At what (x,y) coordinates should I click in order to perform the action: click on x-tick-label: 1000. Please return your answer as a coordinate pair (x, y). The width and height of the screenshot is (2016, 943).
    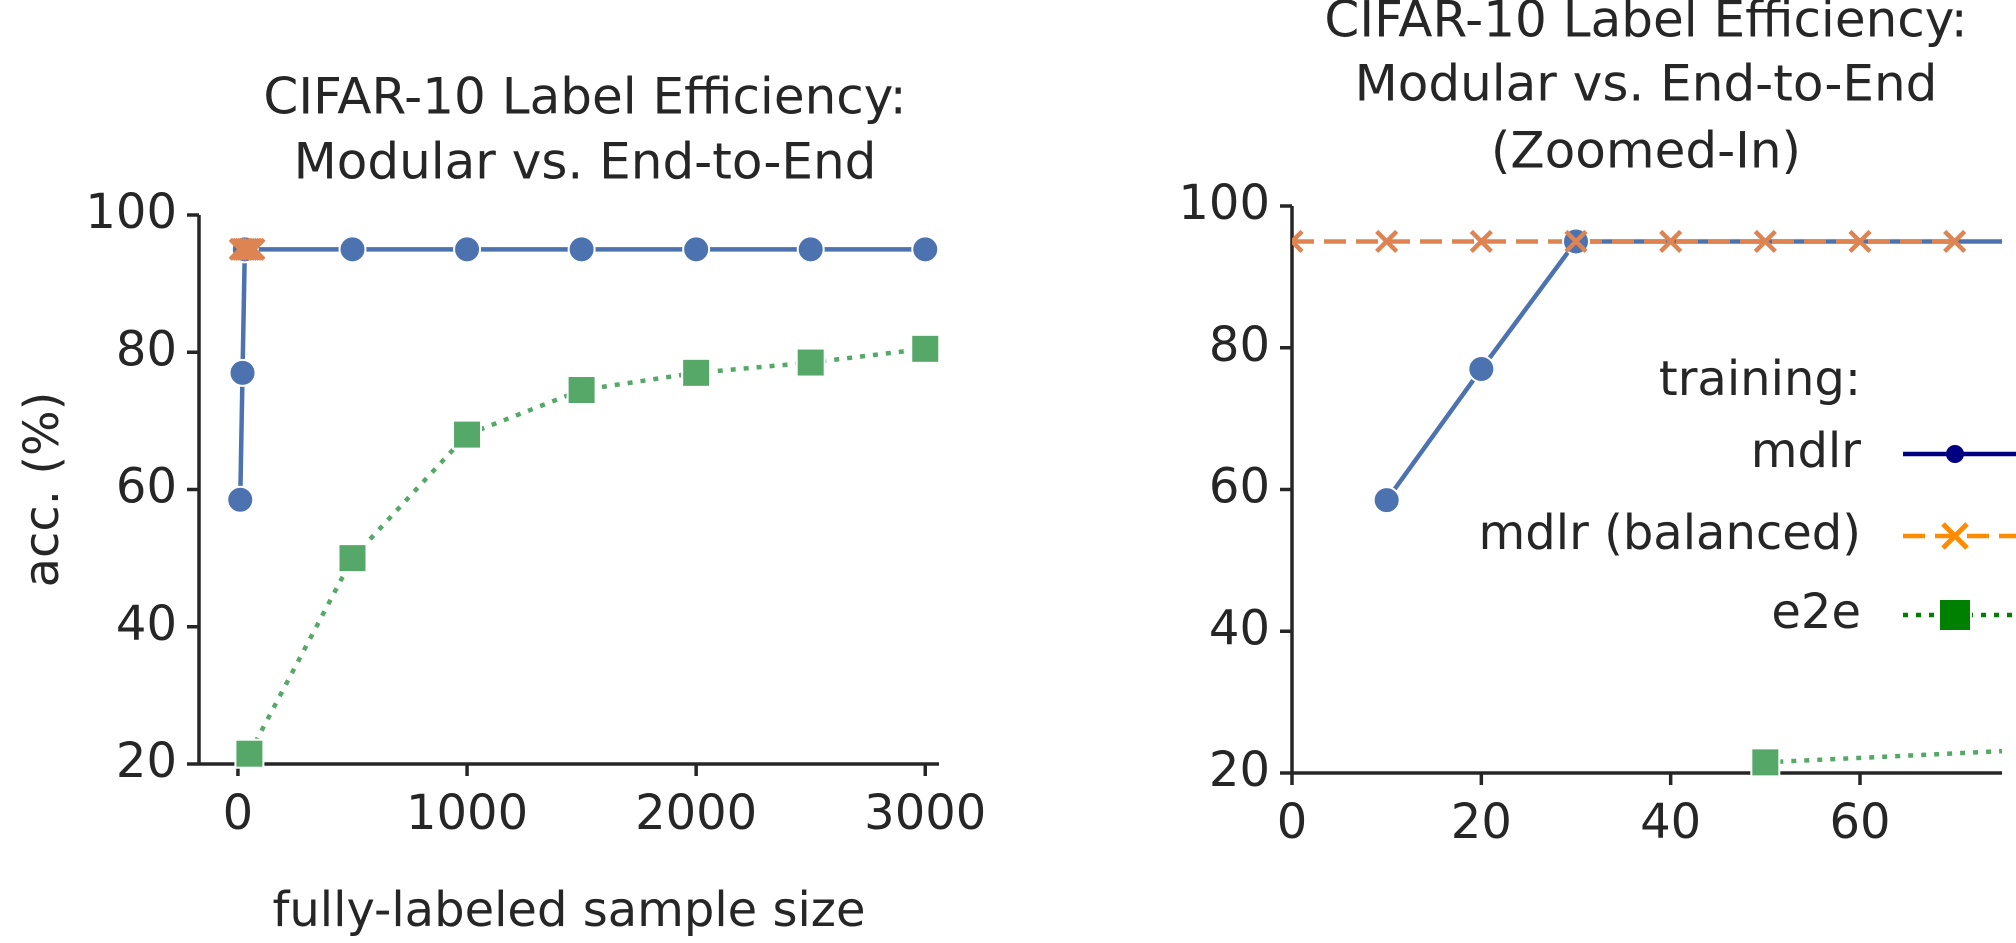
    Looking at the image, I should click on (467, 813).